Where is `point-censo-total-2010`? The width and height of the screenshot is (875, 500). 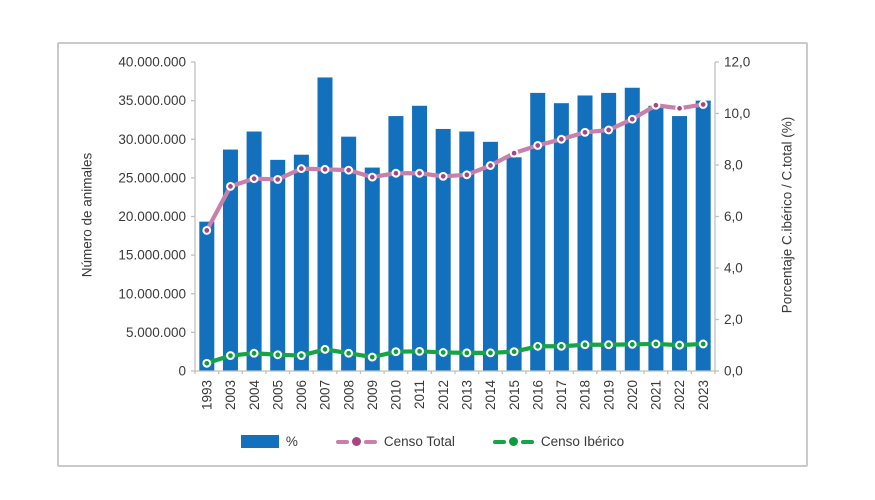
point-censo-total-2010 is located at coordinates (396, 173).